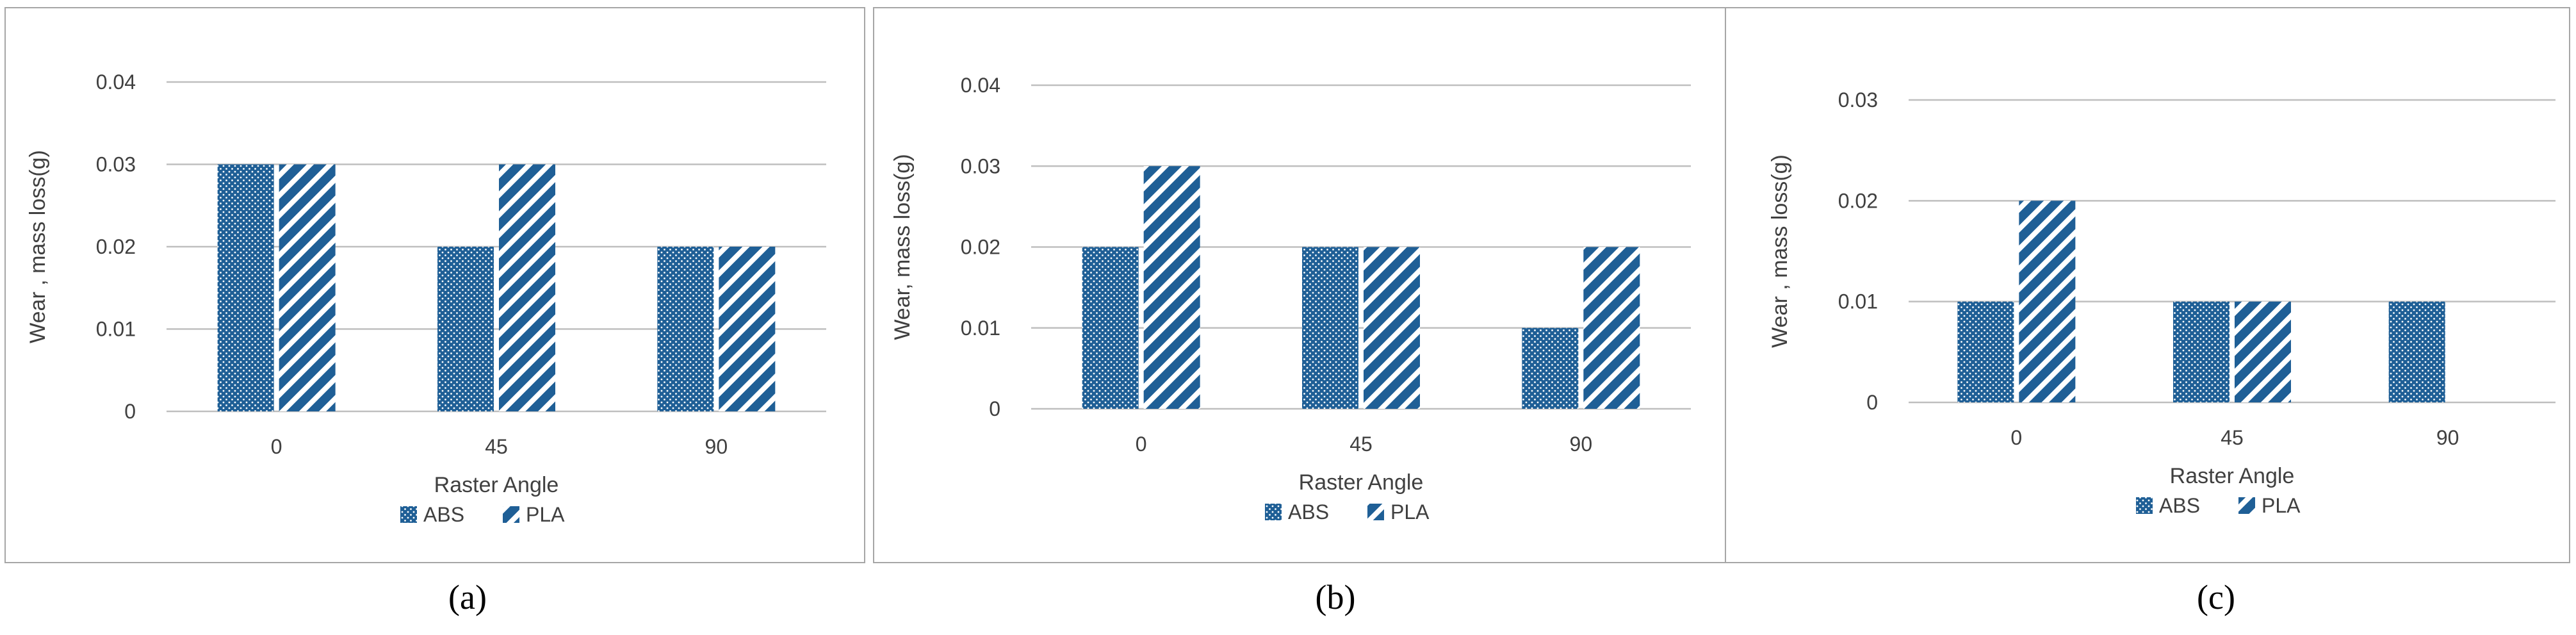  I want to click on panel-caption: (b), so click(1336, 597).